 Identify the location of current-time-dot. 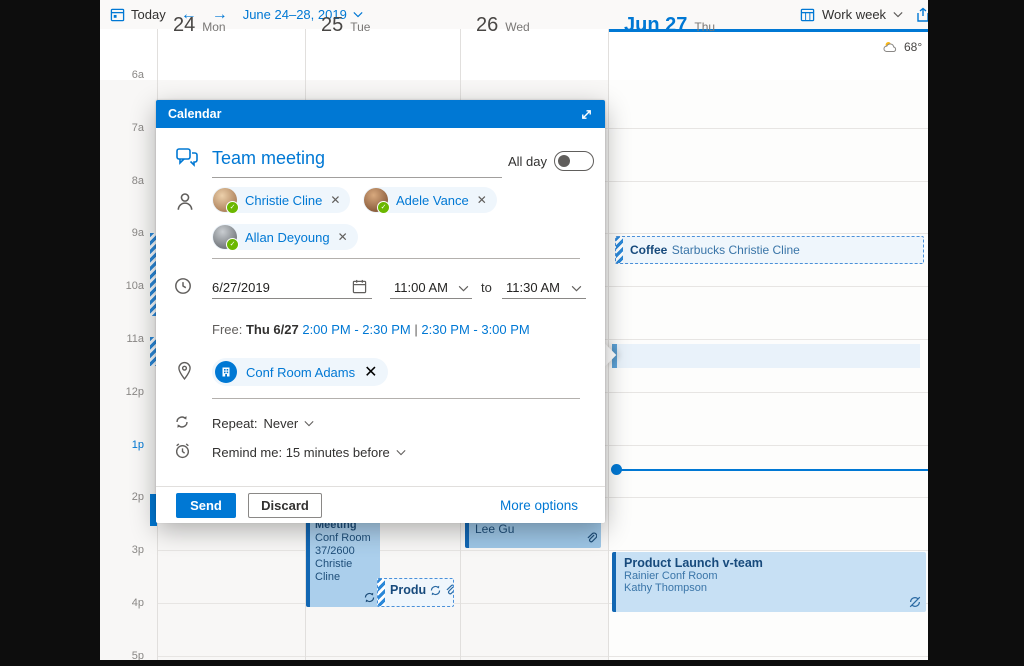
(616, 469).